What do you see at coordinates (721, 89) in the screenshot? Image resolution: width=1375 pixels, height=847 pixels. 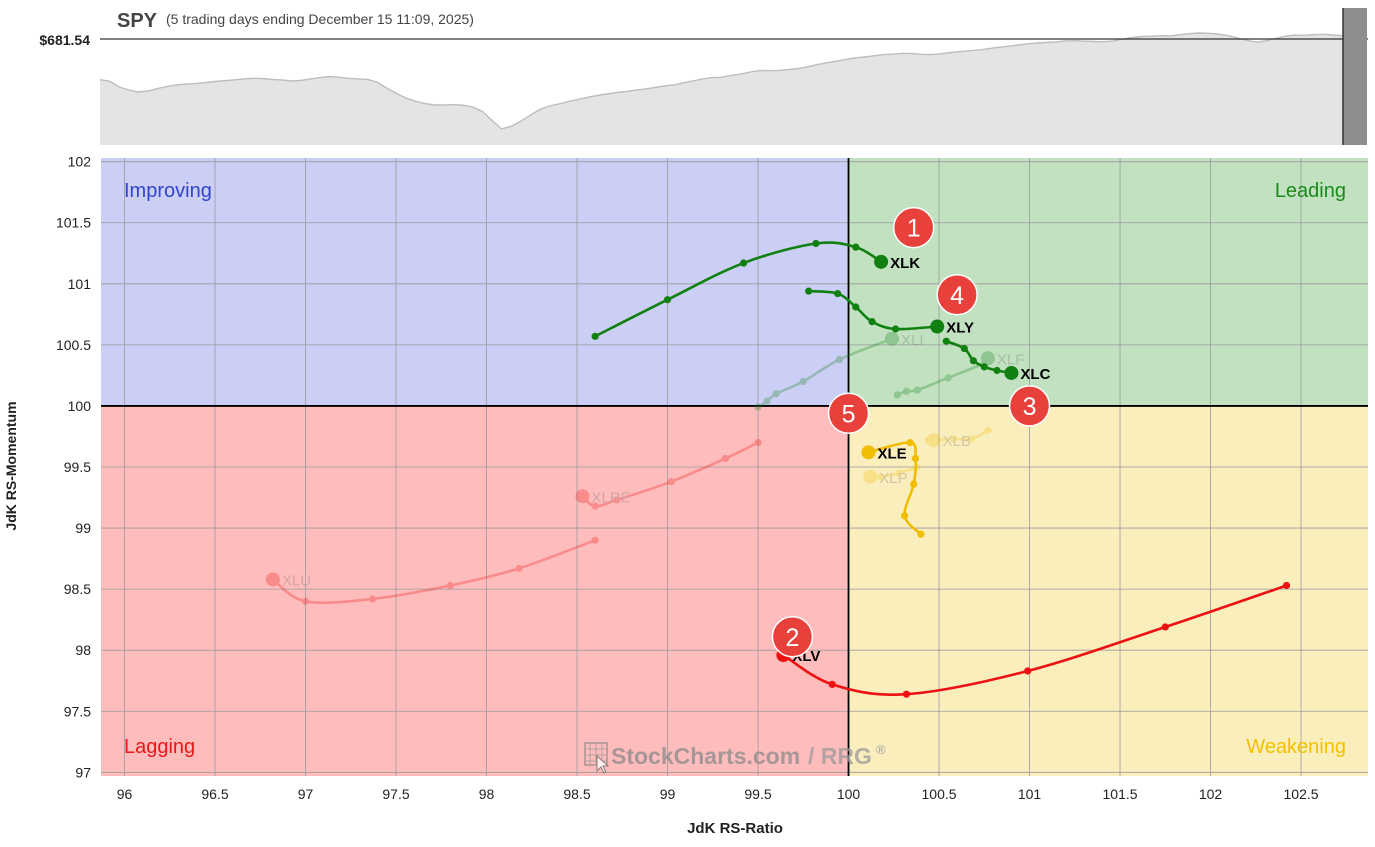 I see `spy-area-fill` at bounding box center [721, 89].